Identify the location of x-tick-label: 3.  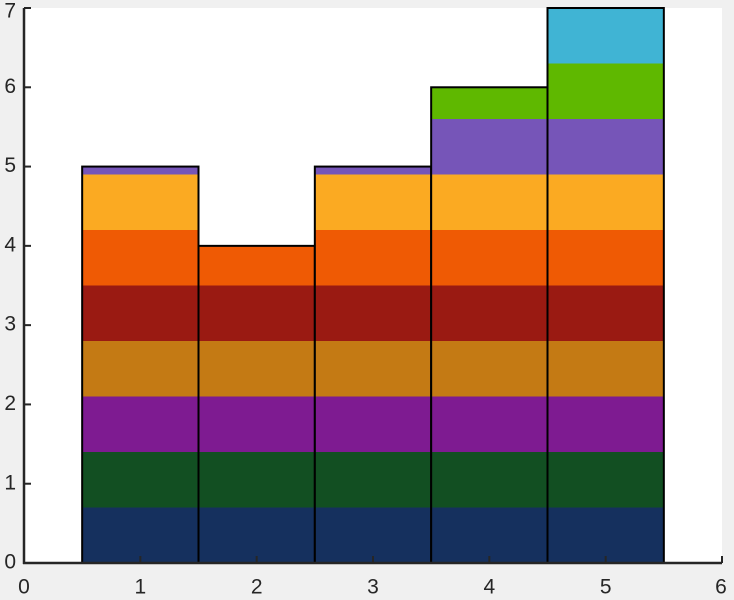
(373, 587).